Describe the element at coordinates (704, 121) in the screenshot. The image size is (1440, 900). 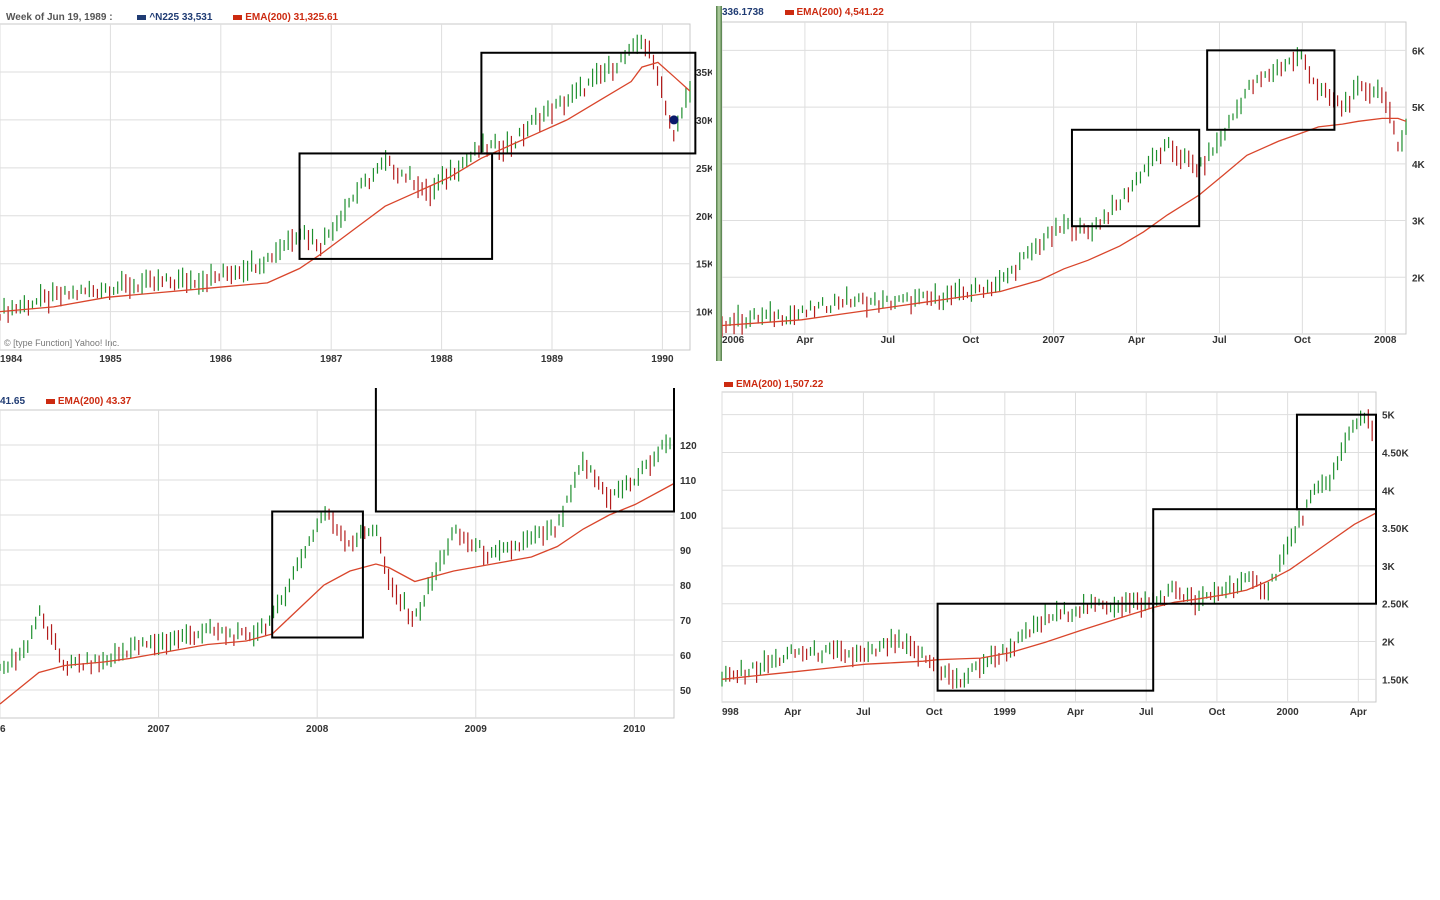
I see `y-tick-label: 30K` at that location.